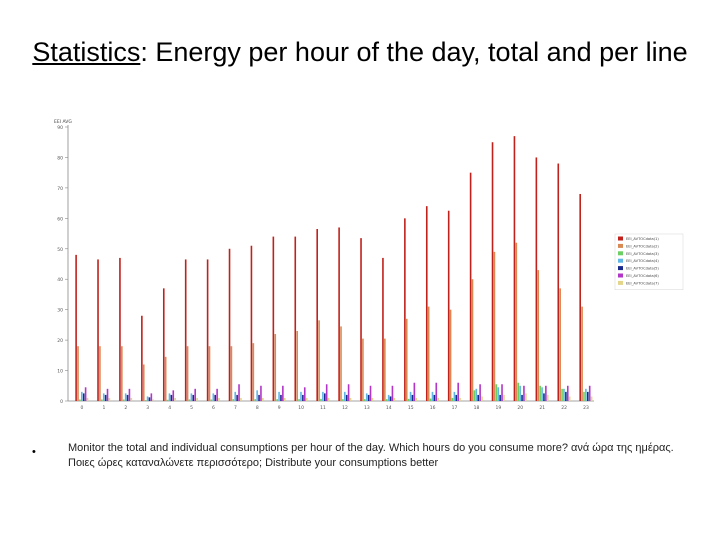 The width and height of the screenshot is (720, 540). I want to click on bar-EEI_AVTOCdata(2)-hour-18, so click(472, 340).